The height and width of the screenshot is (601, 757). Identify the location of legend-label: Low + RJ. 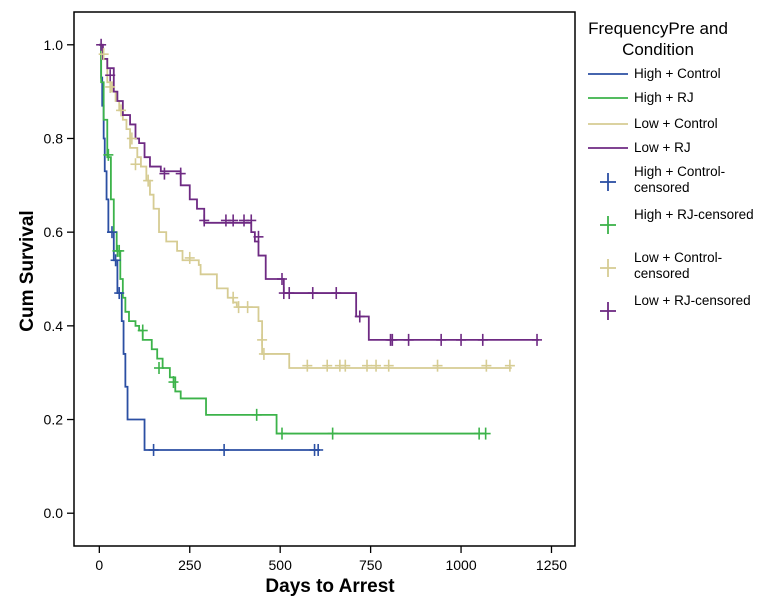
(662, 147).